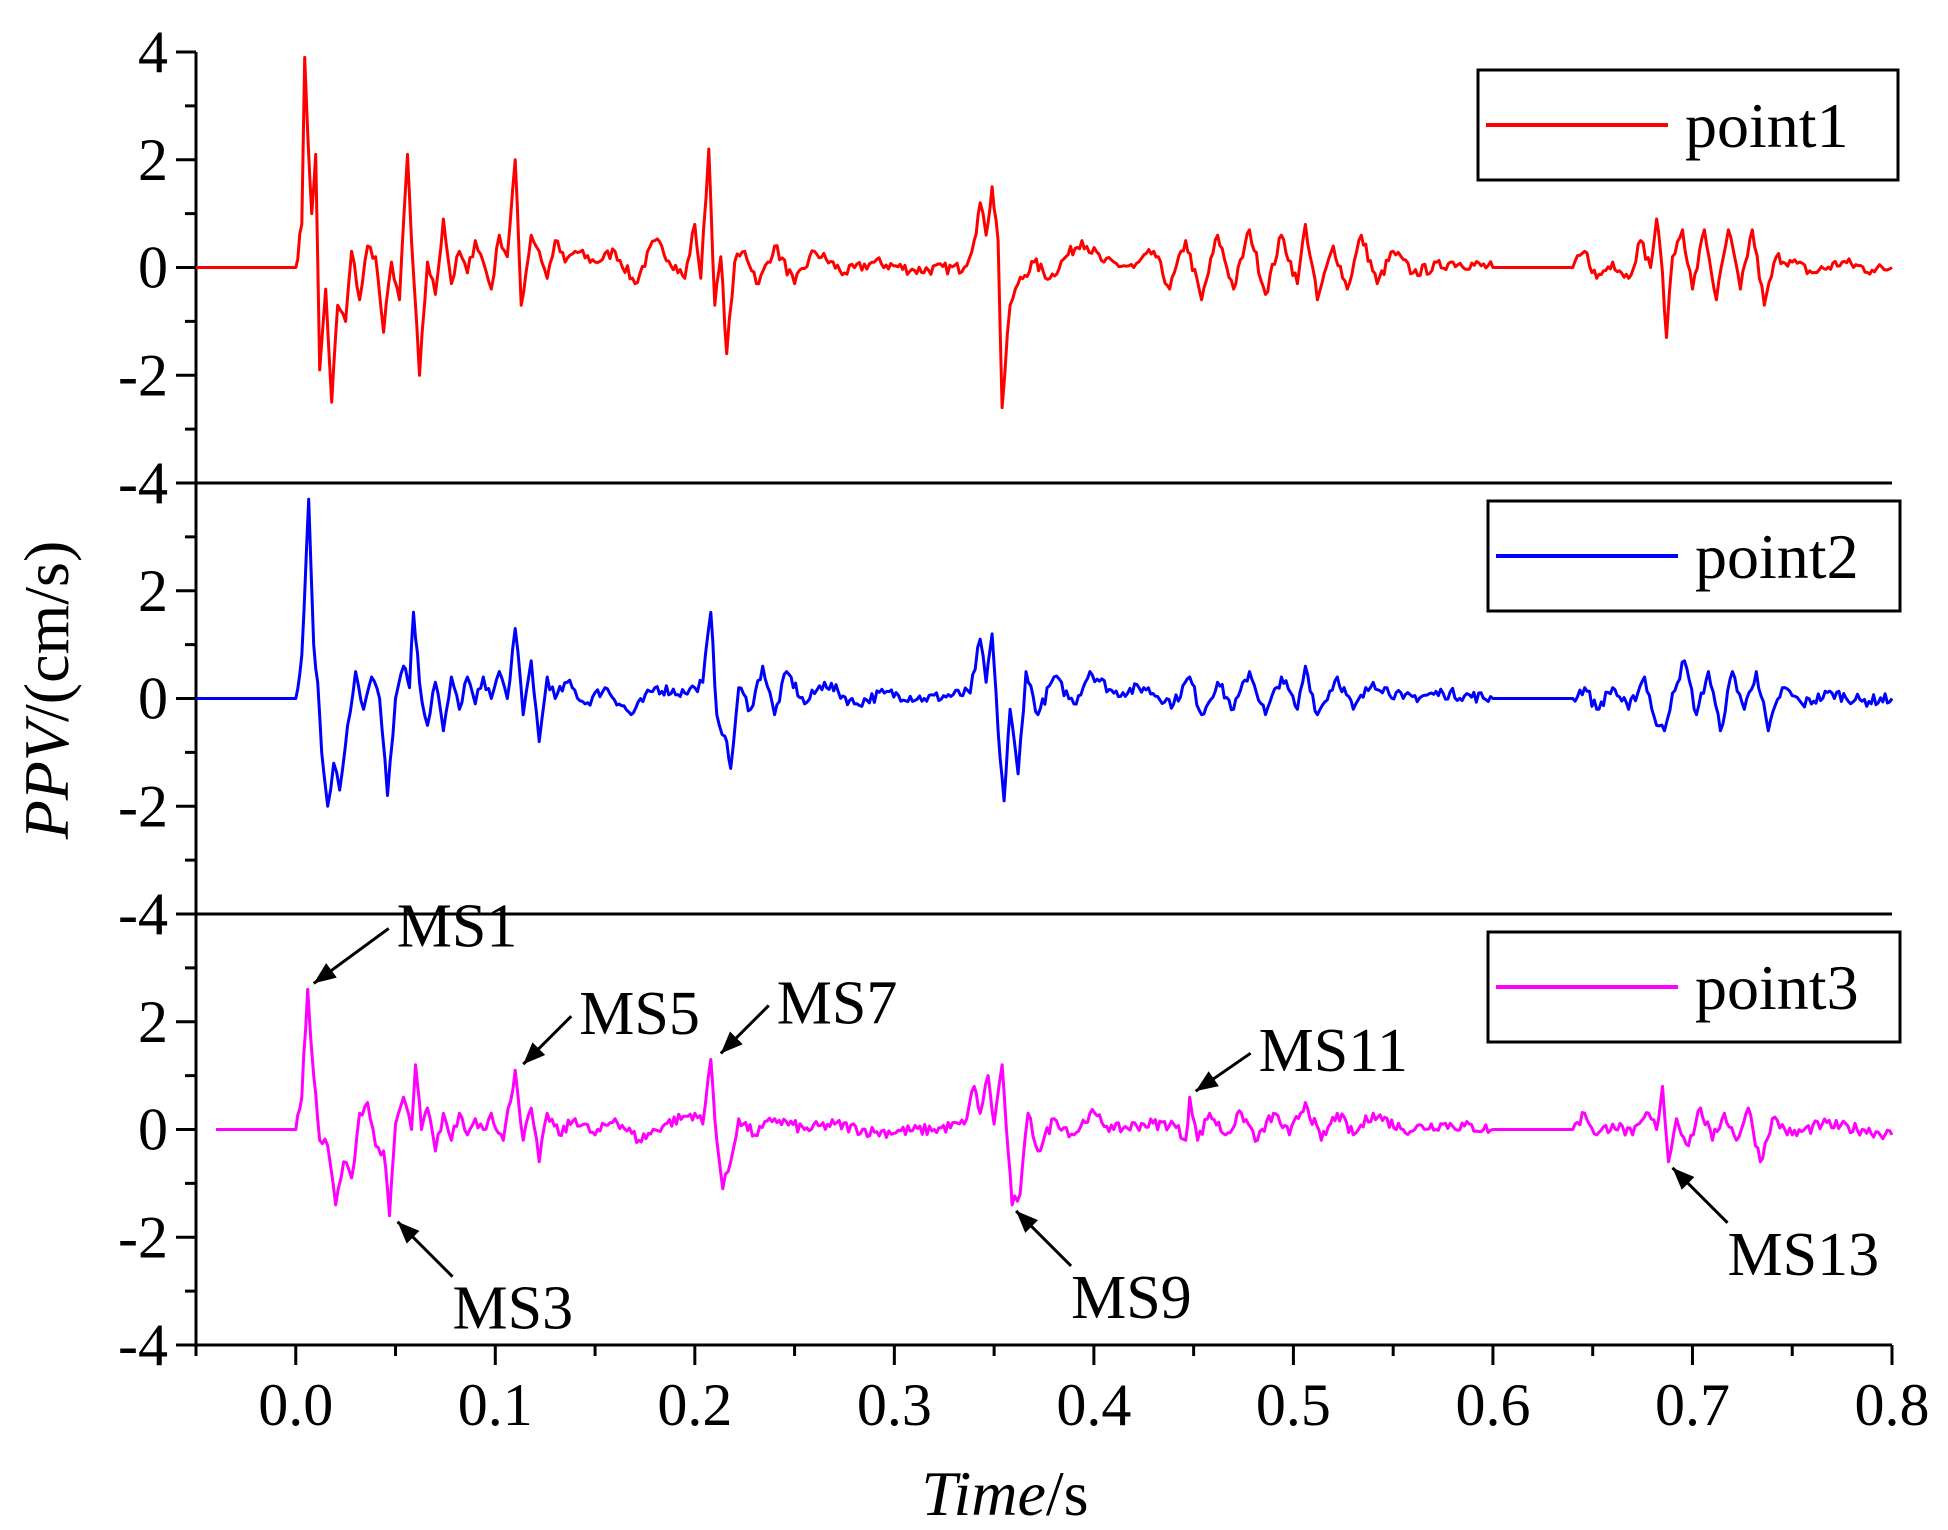 The width and height of the screenshot is (1948, 1530). What do you see at coordinates (1804, 1255) in the screenshot?
I see `annotation-label: MS13` at bounding box center [1804, 1255].